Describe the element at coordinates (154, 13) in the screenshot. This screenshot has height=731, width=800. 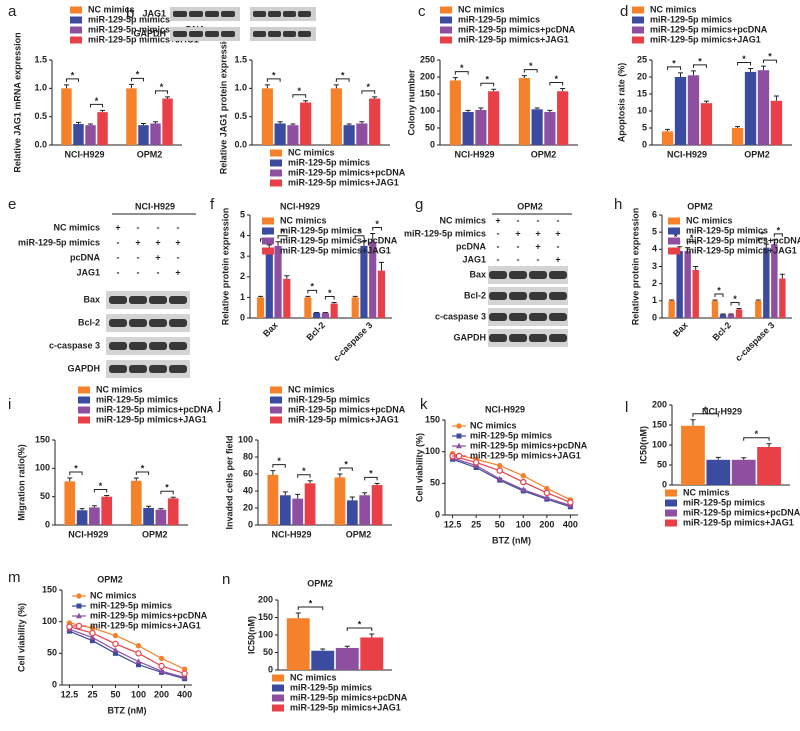
I see `blot-label: JAG1` at that location.